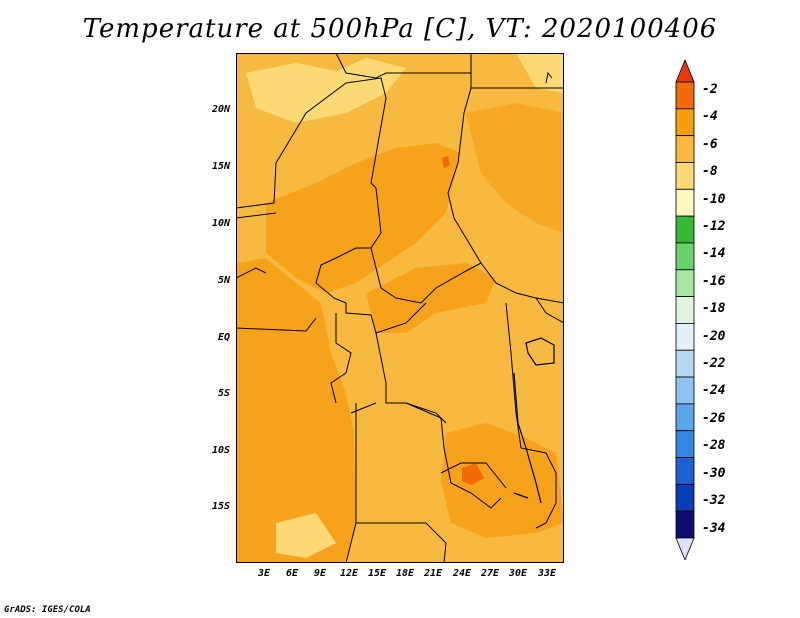 This screenshot has height=618, width=800. What do you see at coordinates (306, 535) in the screenshot?
I see `region-pale-south` at bounding box center [306, 535].